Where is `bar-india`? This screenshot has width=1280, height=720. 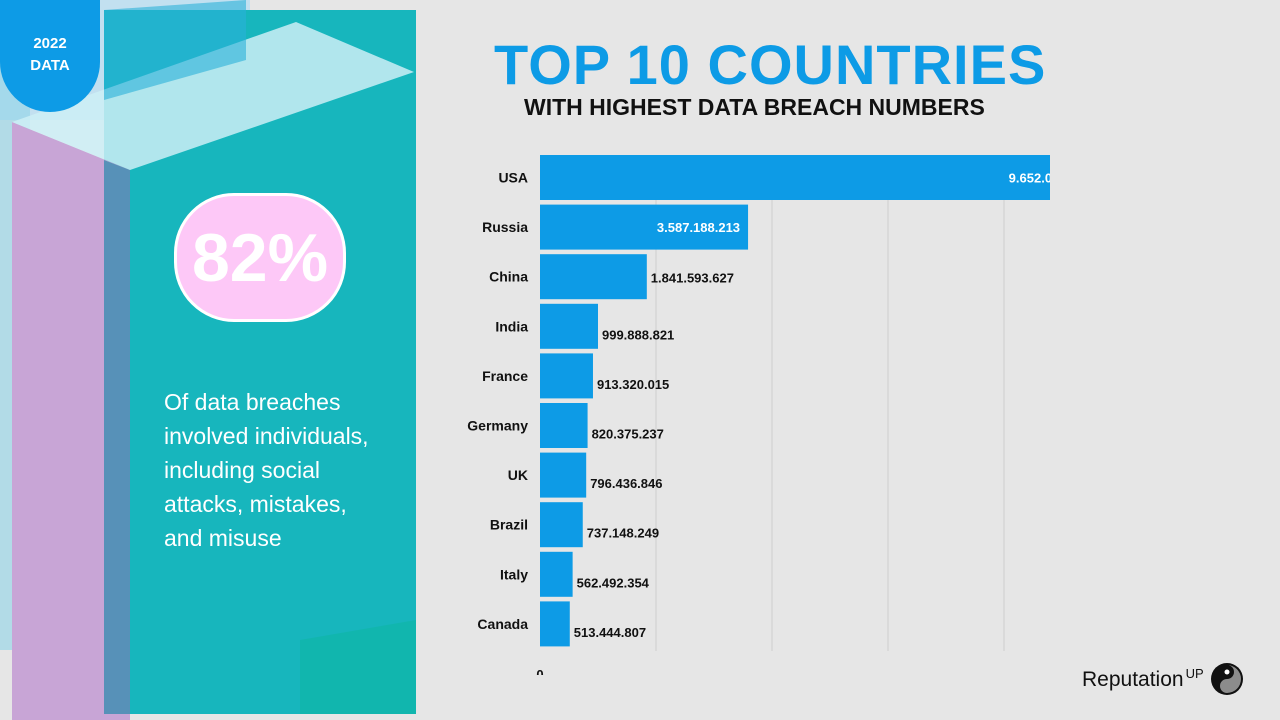
bar-india is located at coordinates (569, 326).